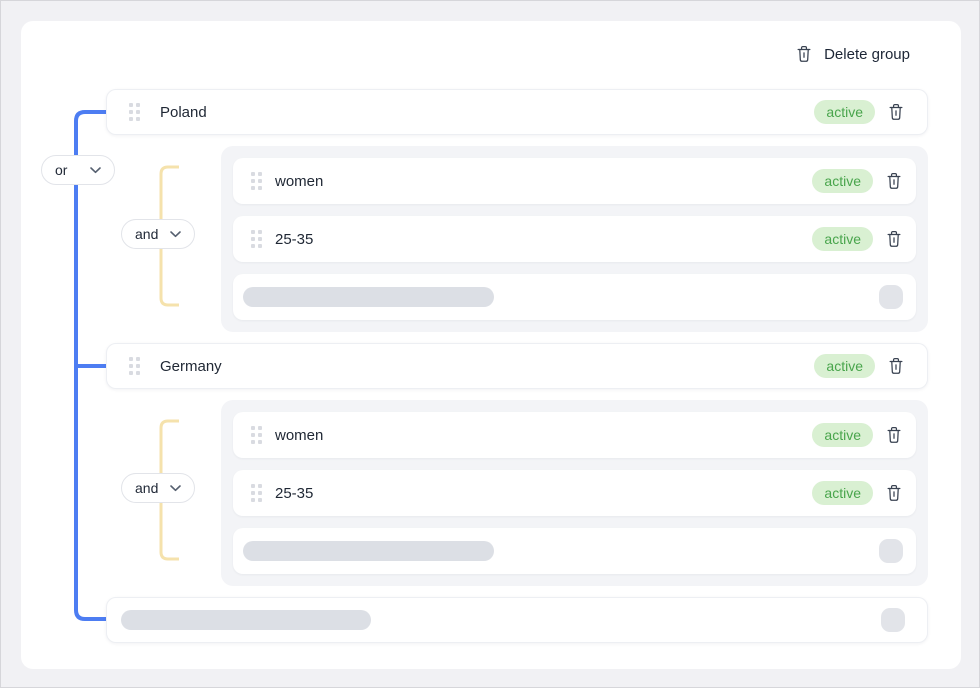 This screenshot has height=688, width=980. What do you see at coordinates (183, 112) in the screenshot?
I see `group-name-label: Poland` at bounding box center [183, 112].